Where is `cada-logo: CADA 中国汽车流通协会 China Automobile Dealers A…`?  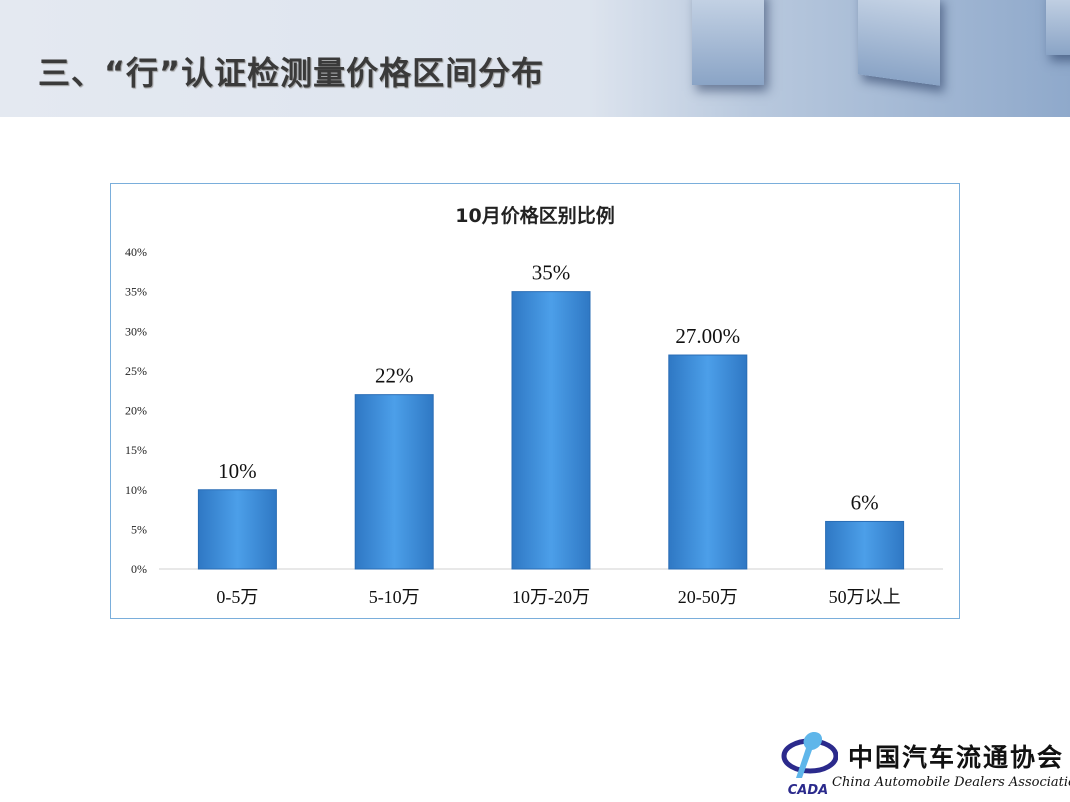
cada-logo: CADA 中国汽车流通协会 China Automobile Dealers A… is located at coordinates (924, 763).